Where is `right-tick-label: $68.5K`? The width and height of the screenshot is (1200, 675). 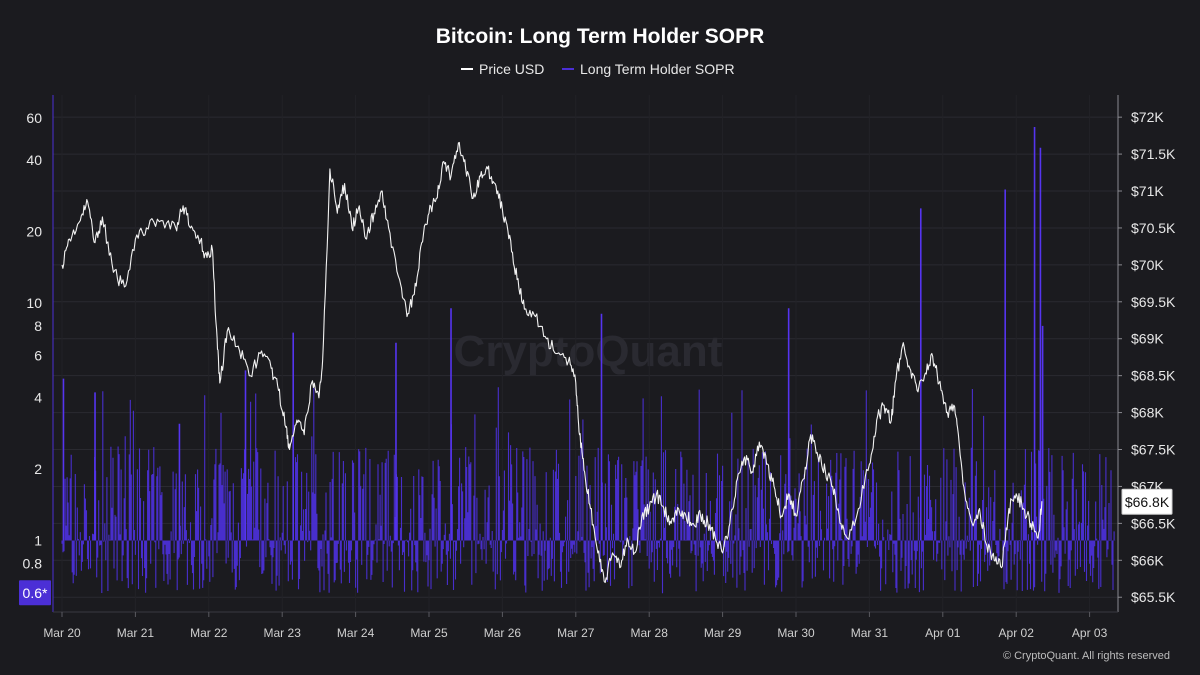 right-tick-label: $68.5K is located at coordinates (1153, 376).